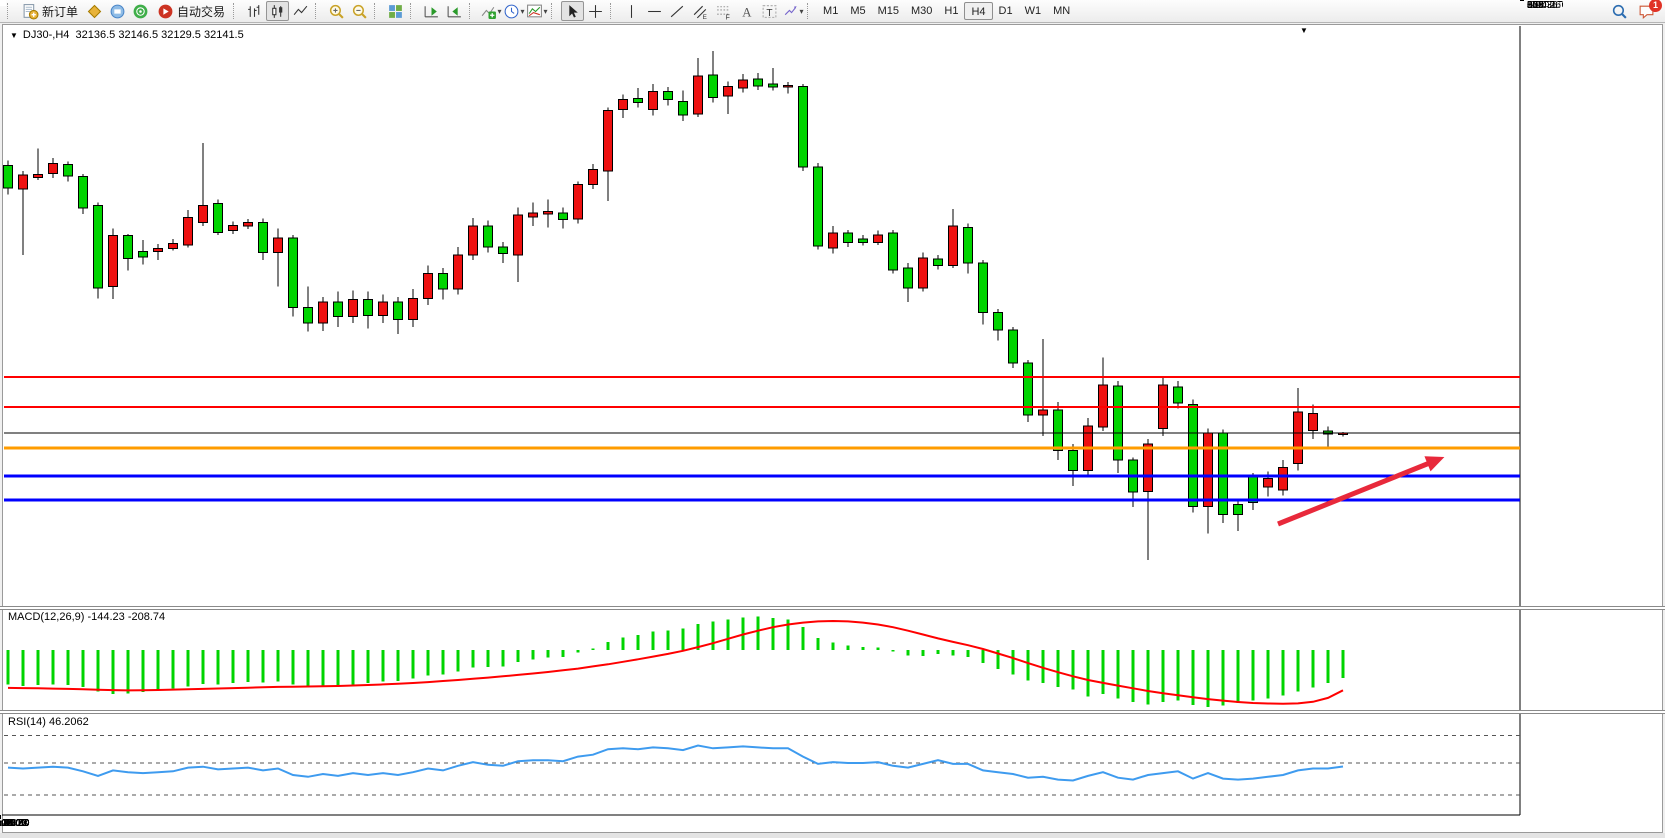 The width and height of the screenshot is (1665, 838). What do you see at coordinates (1619, 11) in the screenshot?
I see `search-icon` at bounding box center [1619, 11].